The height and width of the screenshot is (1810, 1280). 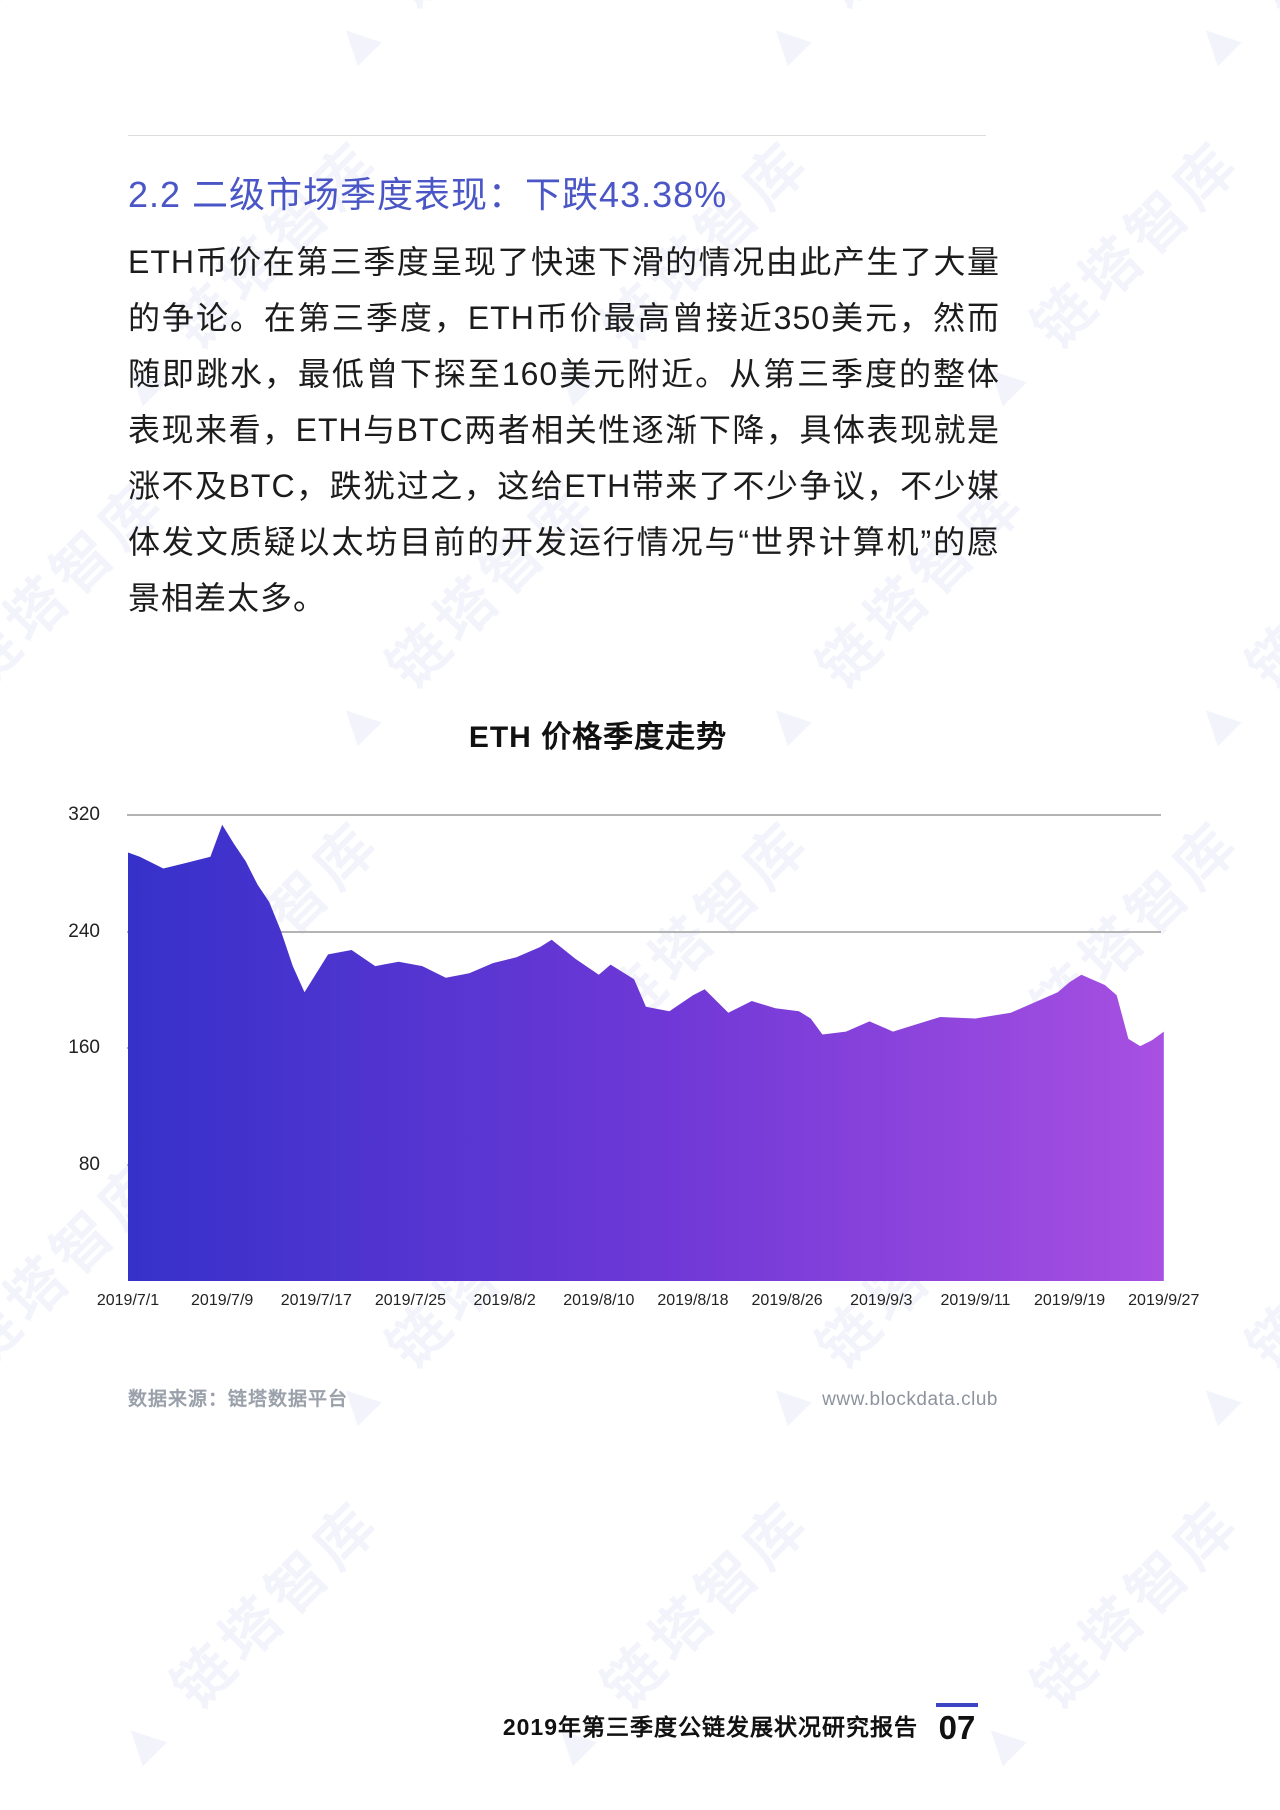 I want to click on data-source-row: 数据来源：链塔数据平台 www.blockdata.club, so click(x=563, y=1397).